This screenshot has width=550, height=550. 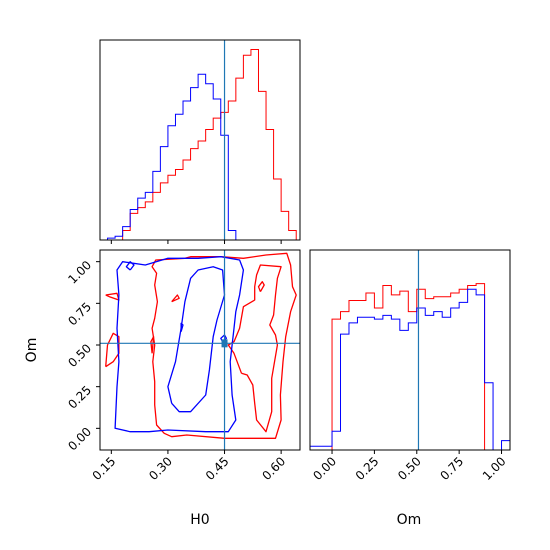 What do you see at coordinates (409, 520) in the screenshot?
I see `x-axis-label-om: Om` at bounding box center [409, 520].